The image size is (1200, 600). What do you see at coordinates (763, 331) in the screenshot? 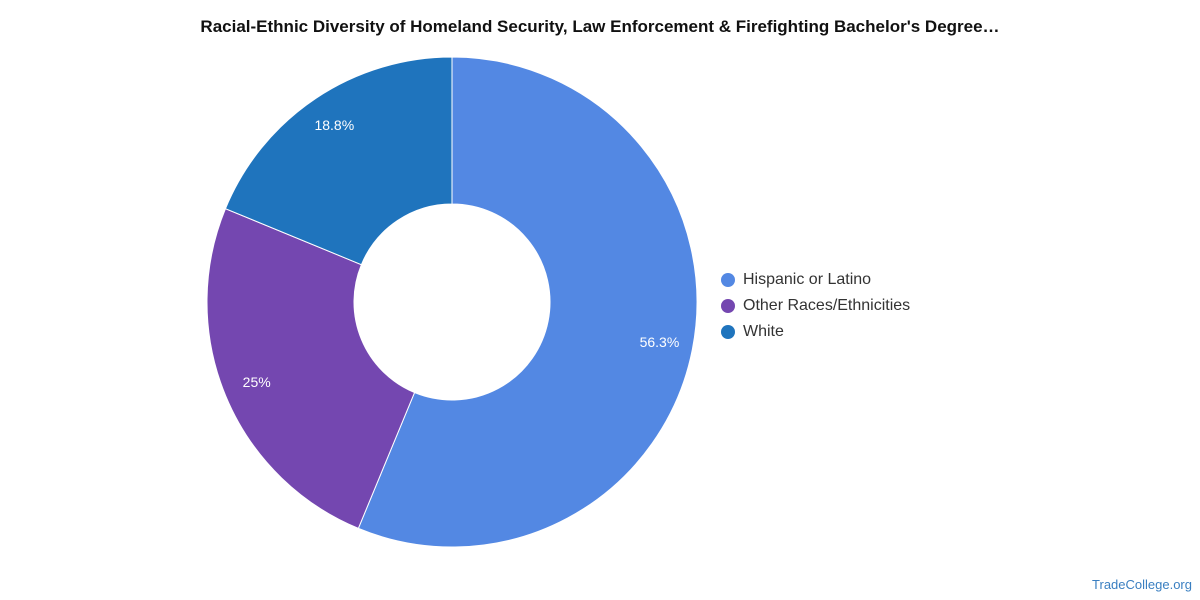
I see `legend-label: White` at bounding box center [763, 331].